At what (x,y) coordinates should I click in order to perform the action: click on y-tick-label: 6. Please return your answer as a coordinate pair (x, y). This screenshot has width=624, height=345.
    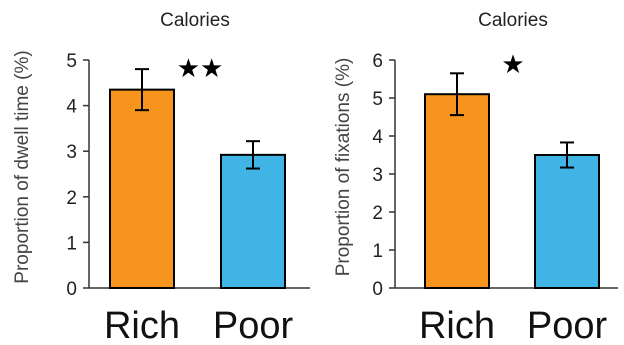
    Looking at the image, I should click on (377, 61).